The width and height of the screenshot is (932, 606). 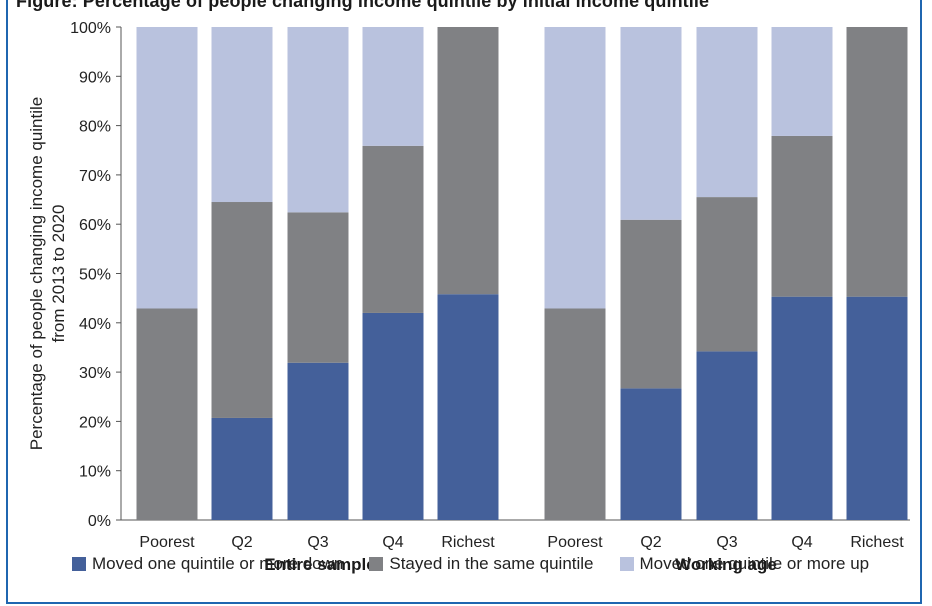 What do you see at coordinates (95, 77) in the screenshot?
I see `y-tick-label: 90%` at bounding box center [95, 77].